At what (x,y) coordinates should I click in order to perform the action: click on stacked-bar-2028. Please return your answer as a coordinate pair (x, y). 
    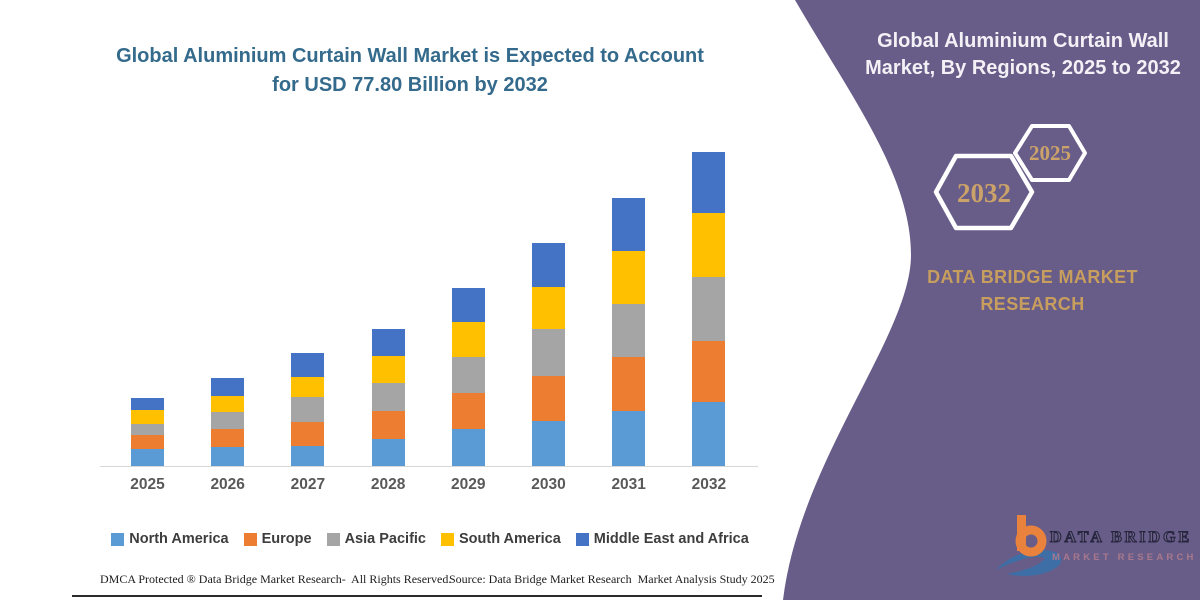
    Looking at the image, I should click on (388, 397).